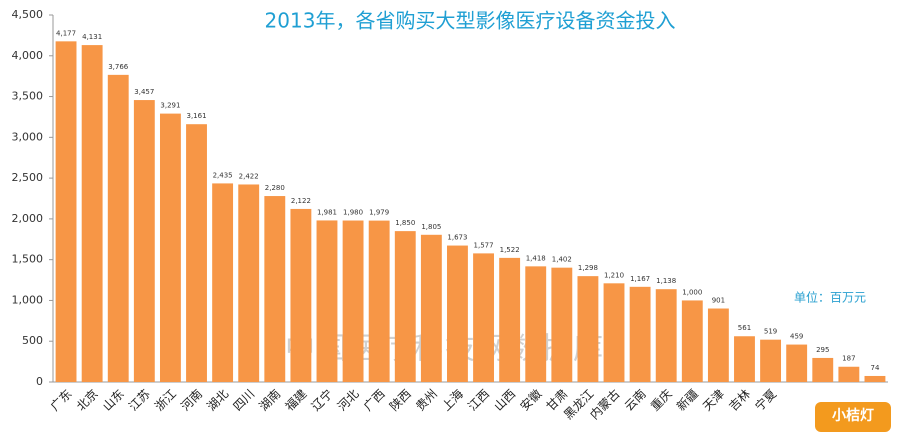 The image size is (900, 441). I want to click on value-label: 4,177, so click(66, 33).